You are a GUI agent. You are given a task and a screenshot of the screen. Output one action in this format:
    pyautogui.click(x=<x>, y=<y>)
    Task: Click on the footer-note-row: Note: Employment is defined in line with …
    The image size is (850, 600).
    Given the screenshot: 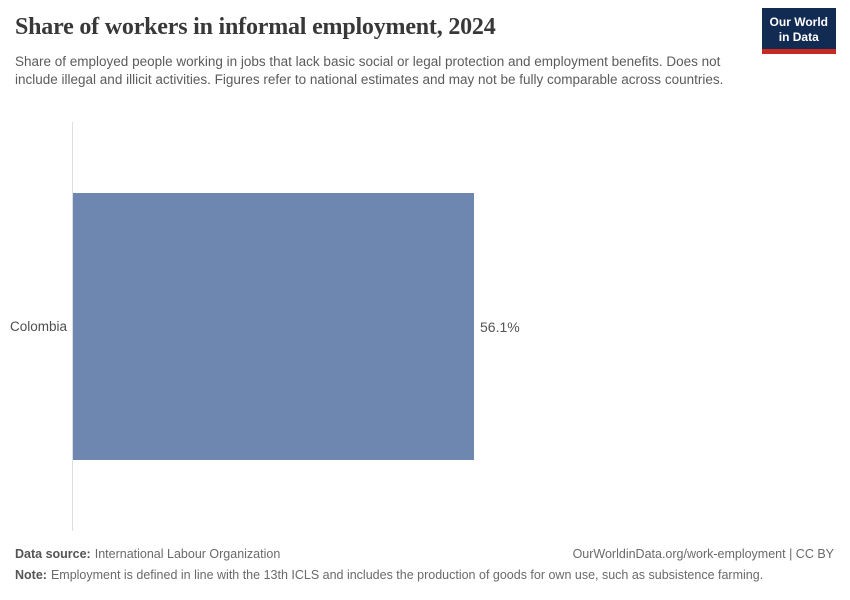 What is the action you would take?
    pyautogui.click(x=424, y=575)
    